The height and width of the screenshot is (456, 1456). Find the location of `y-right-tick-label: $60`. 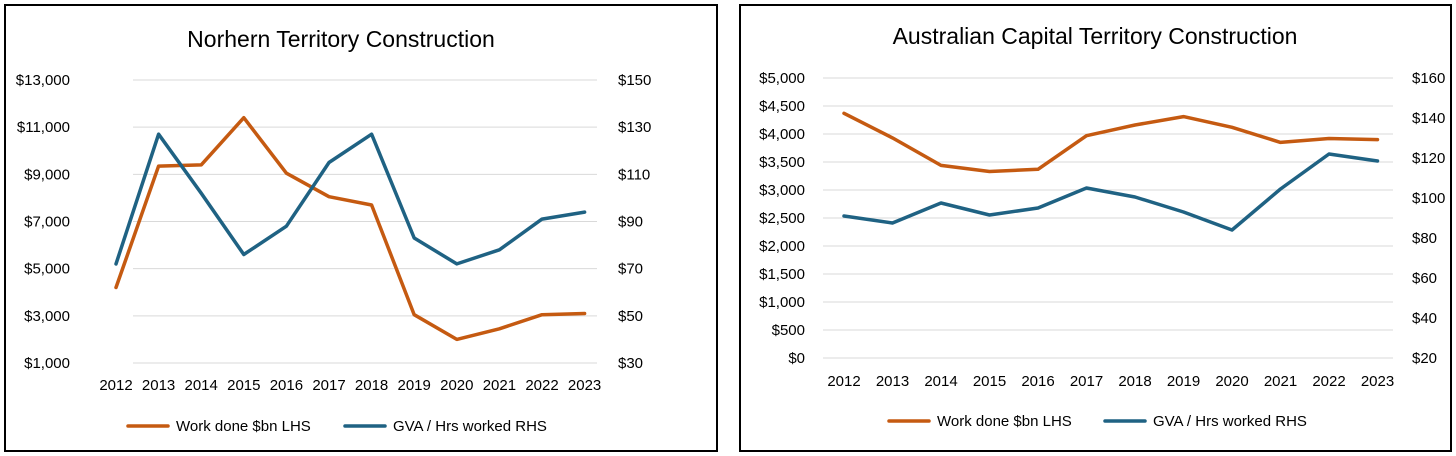

y-right-tick-label: $60 is located at coordinates (1424, 278).